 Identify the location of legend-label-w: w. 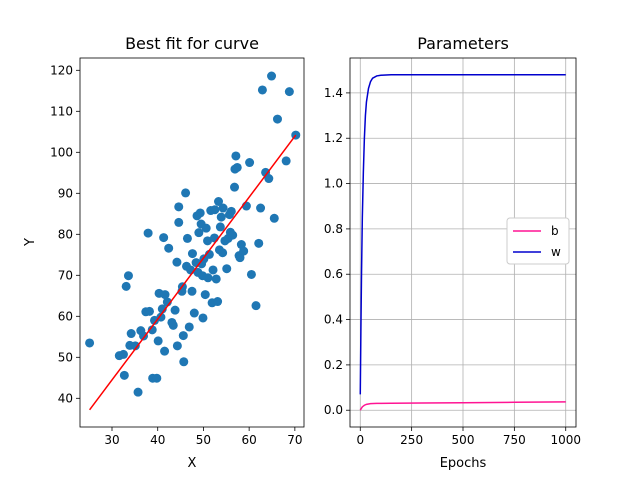
(556, 252).